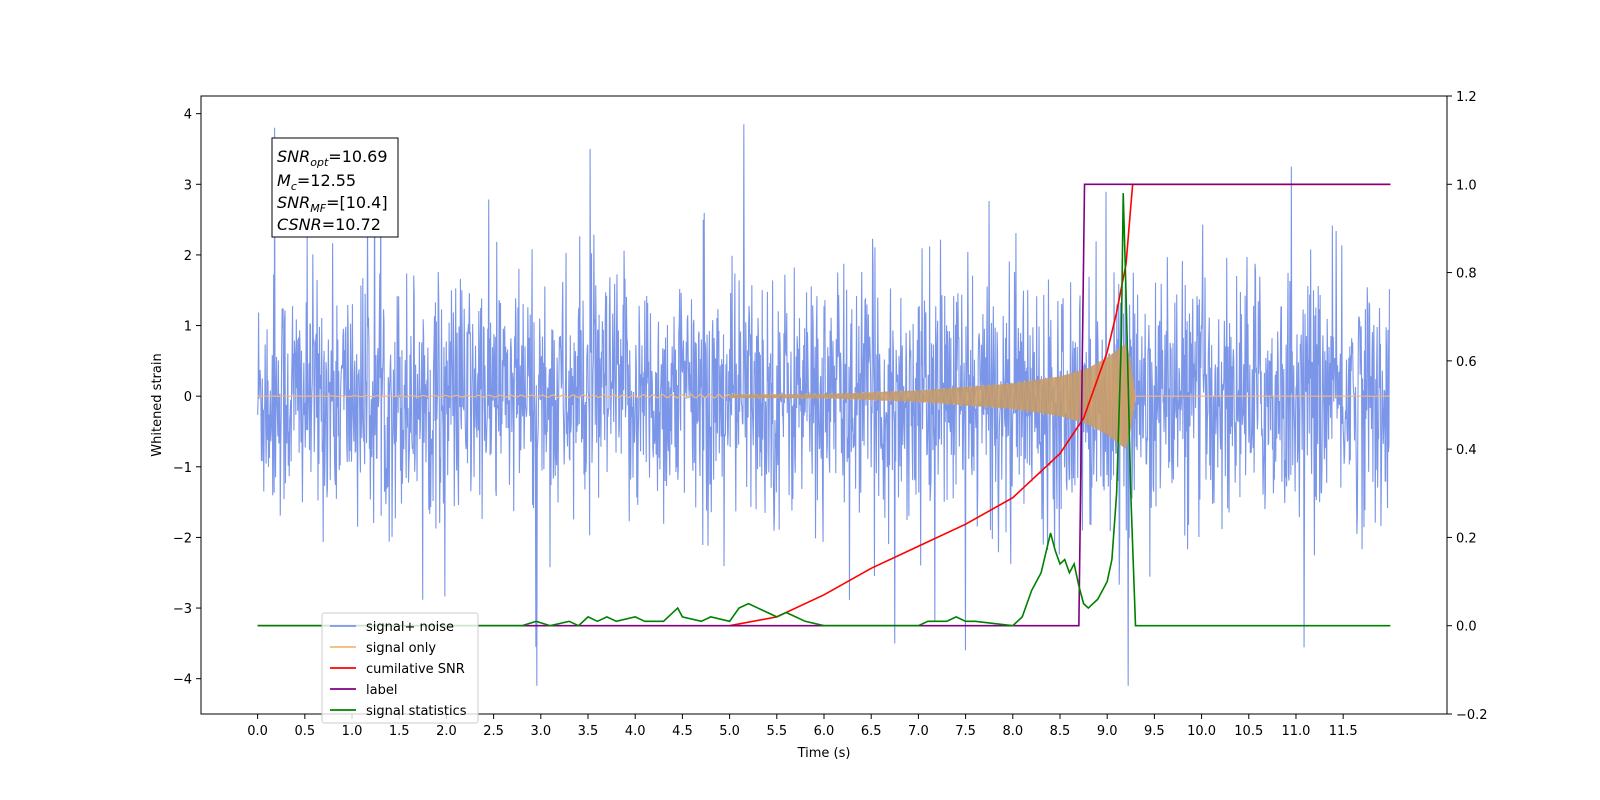 The height and width of the screenshot is (800, 1600). What do you see at coordinates (1467, 406) in the screenshot?
I see `y-axis-right: 1.2 1.0 0.8 0.6 0.4 0.2 0.0 −0.2` at bounding box center [1467, 406].